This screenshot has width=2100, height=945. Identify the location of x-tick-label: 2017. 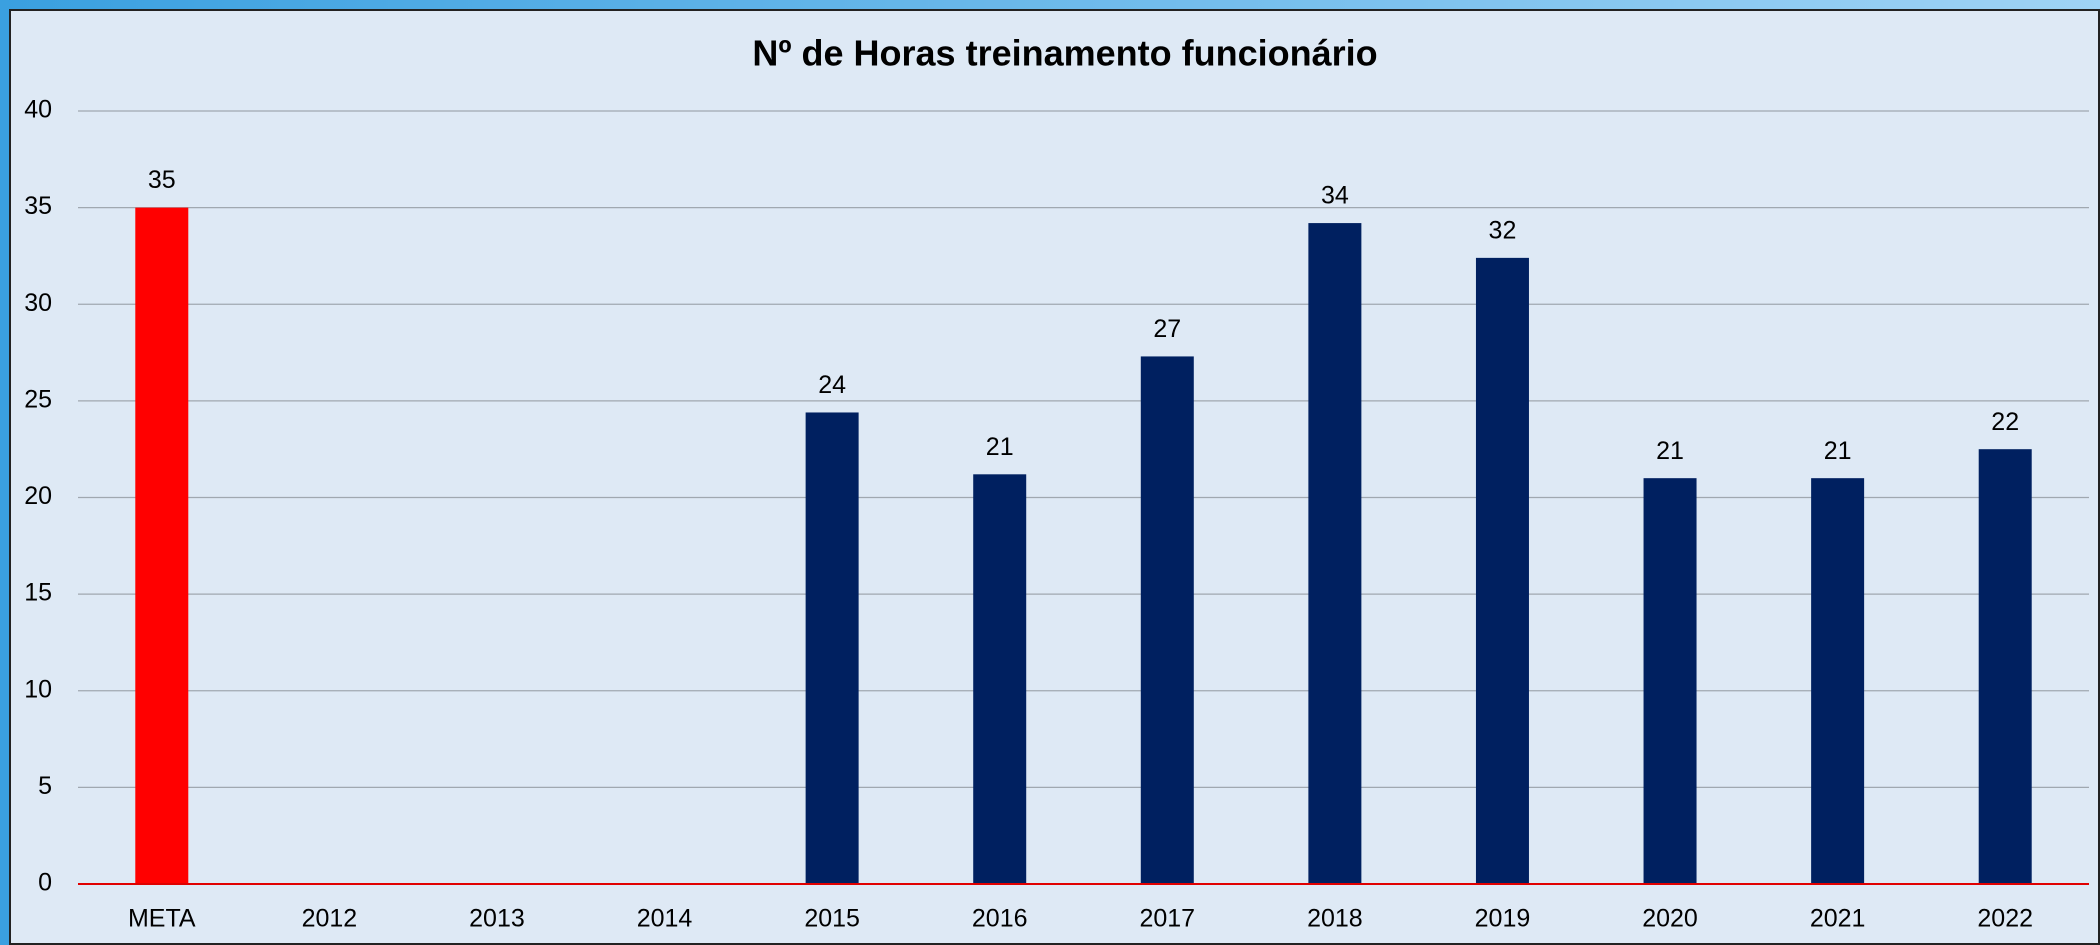
(1167, 919).